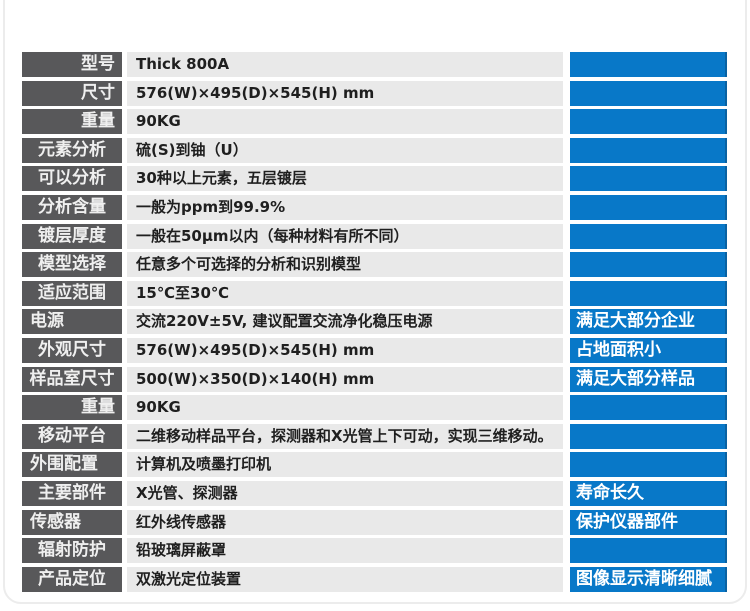 This screenshot has width=750, height=611. I want to click on row-label: 模型选择, so click(72, 265).